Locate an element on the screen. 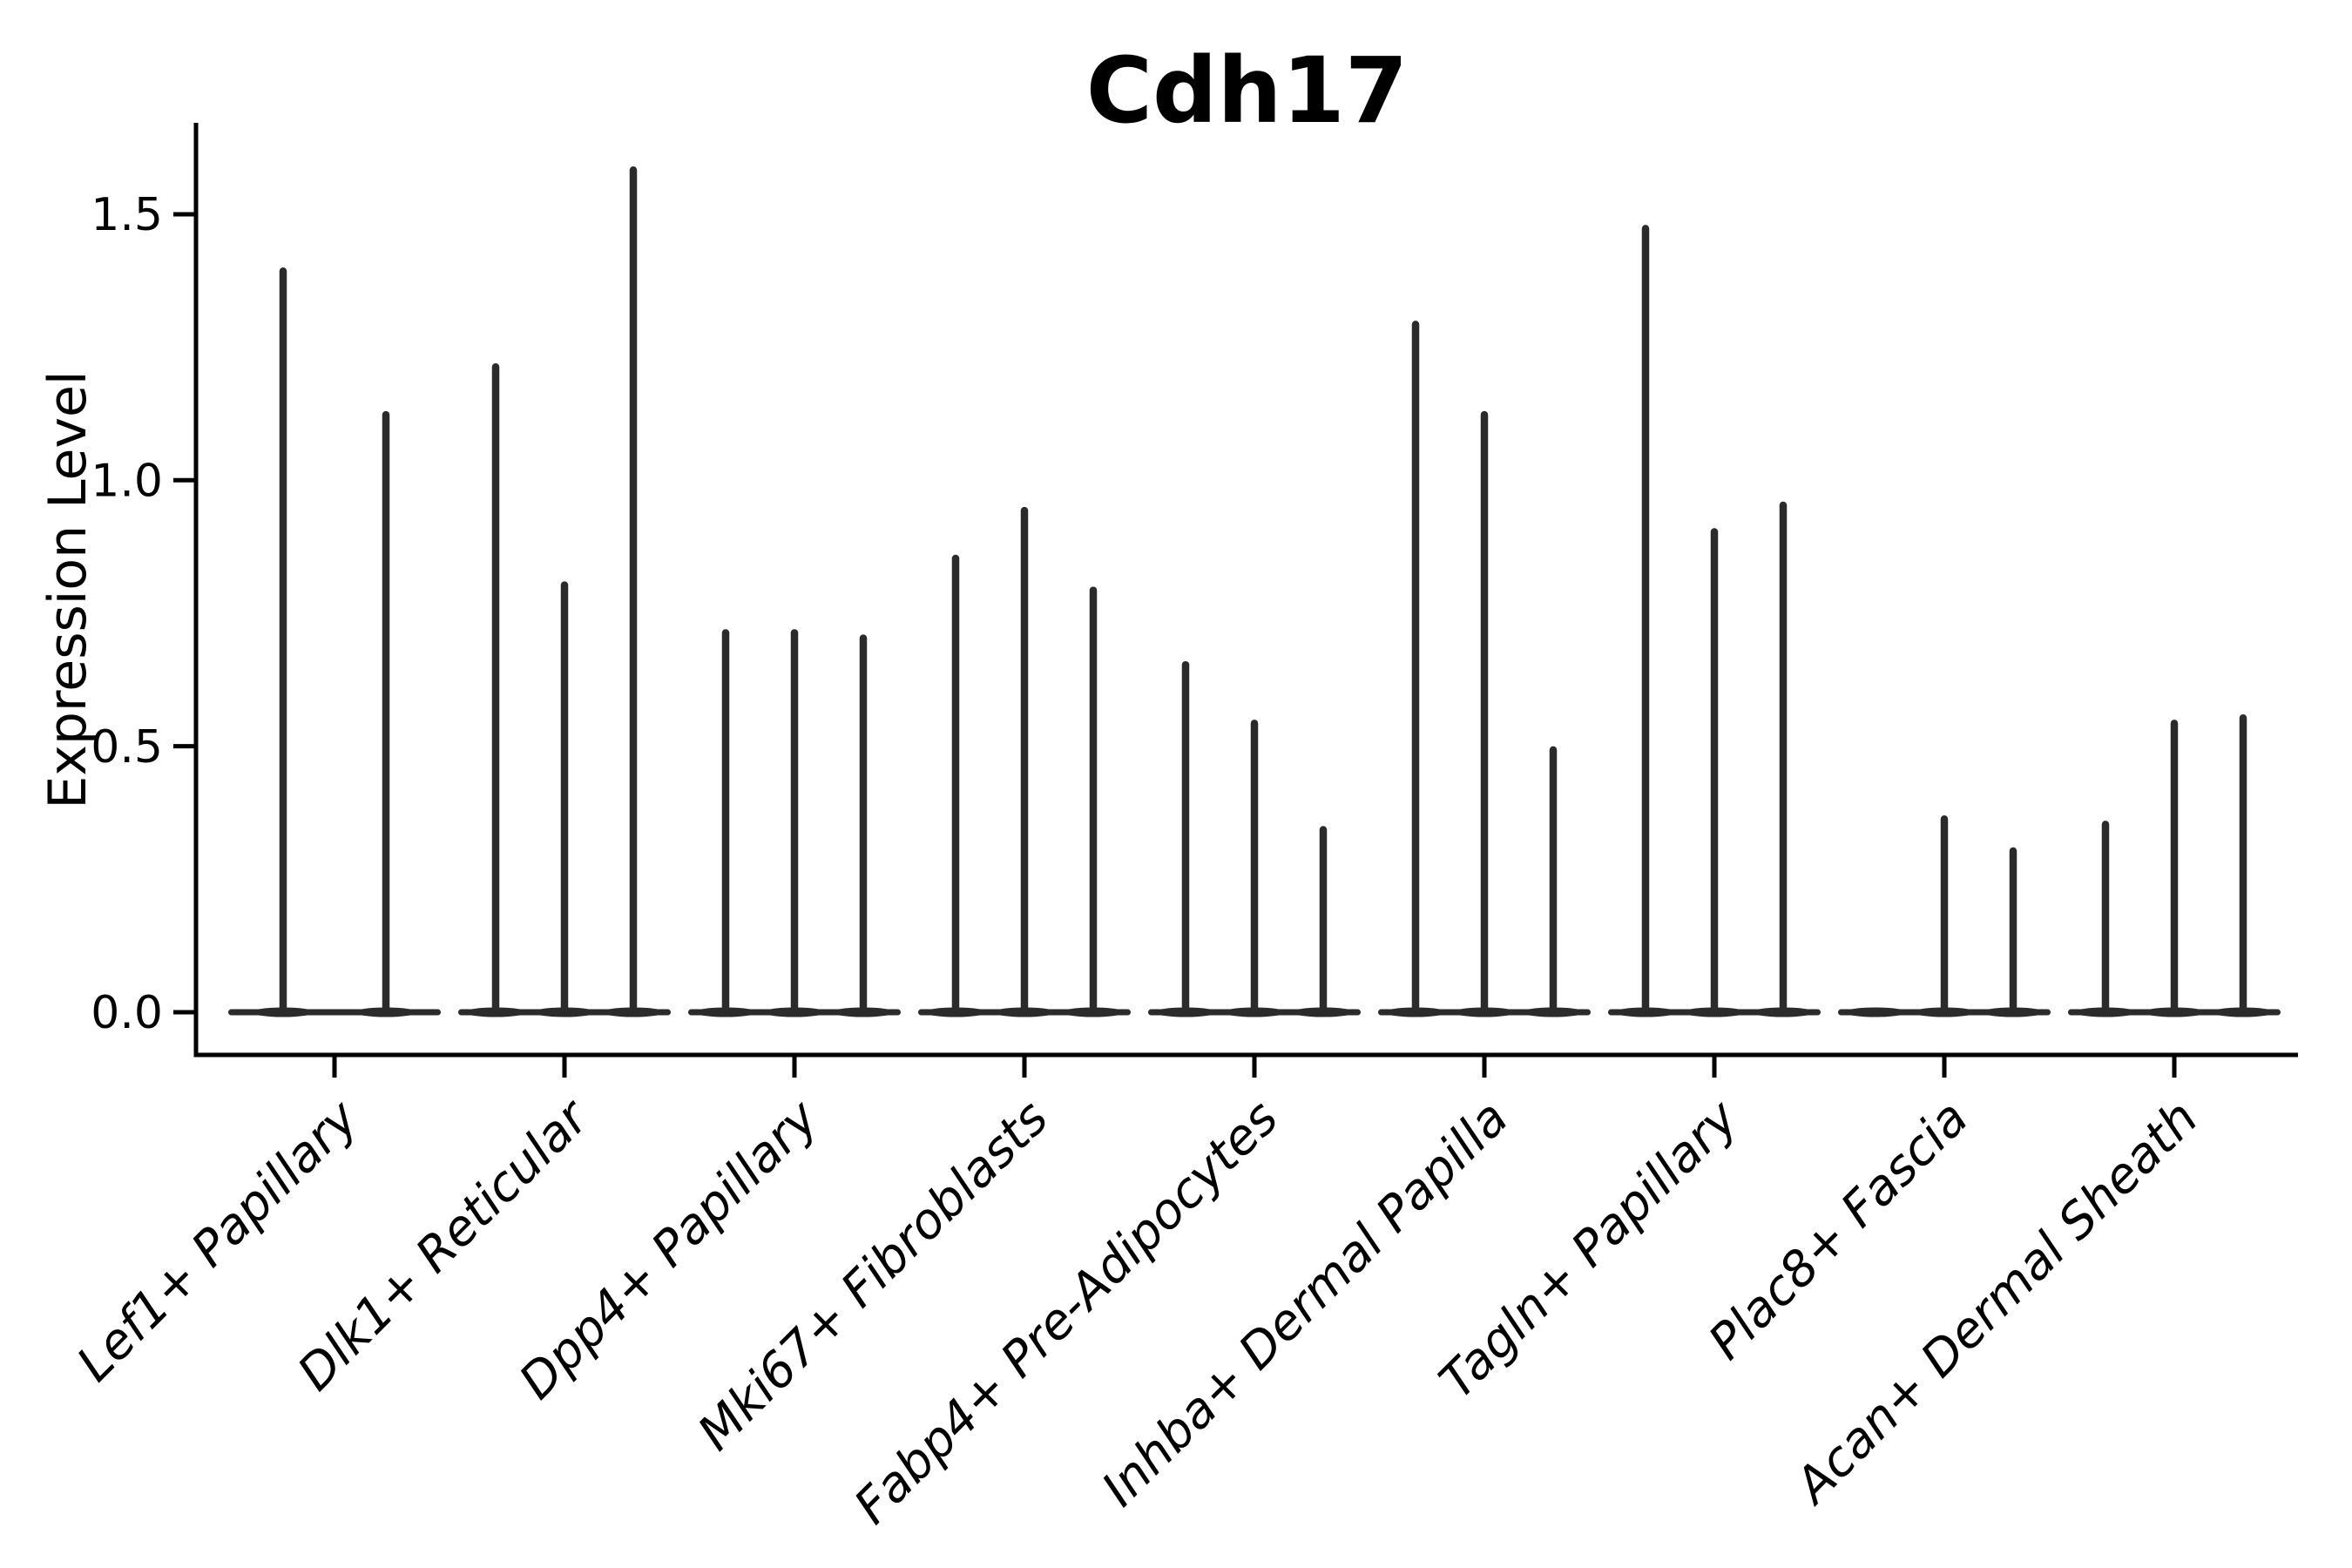 The width and height of the screenshot is (2352, 1568). y-tick-label: 1.0 is located at coordinates (127, 482).